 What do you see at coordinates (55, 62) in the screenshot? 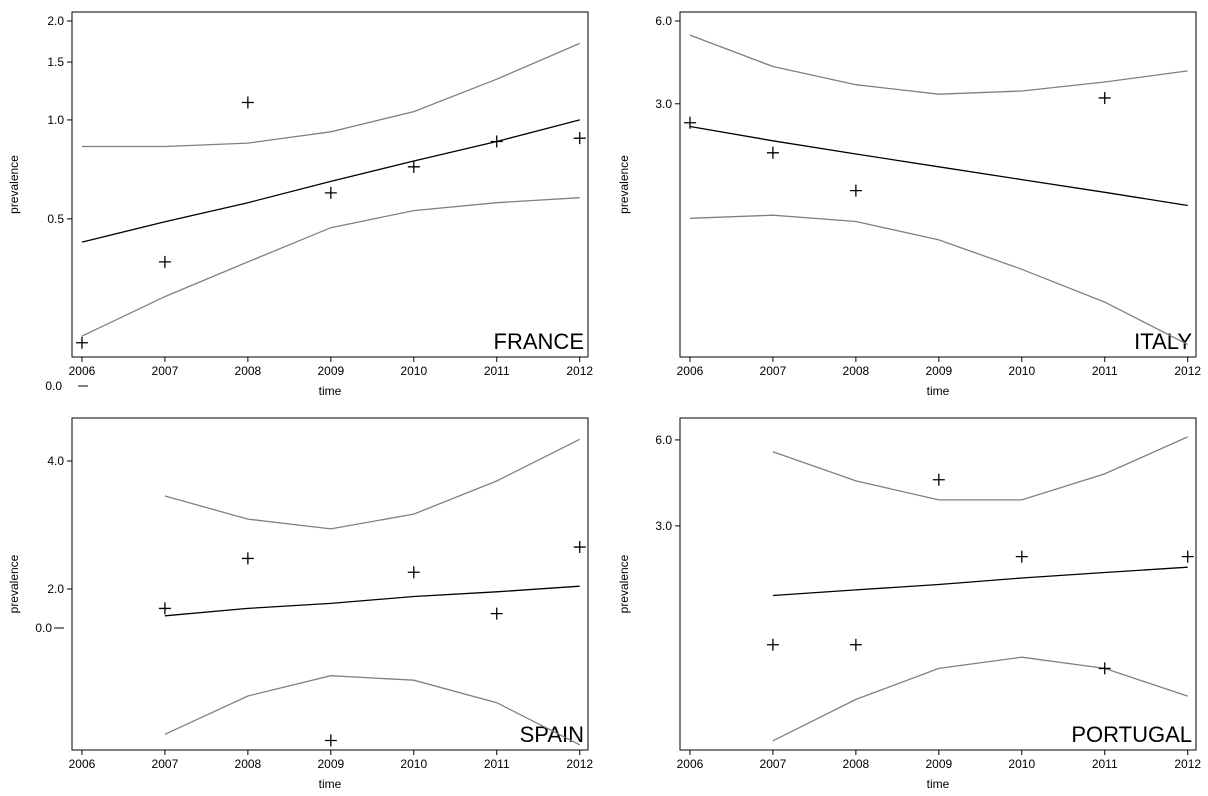
I see `y-tick-label: 1.5` at bounding box center [55, 62].